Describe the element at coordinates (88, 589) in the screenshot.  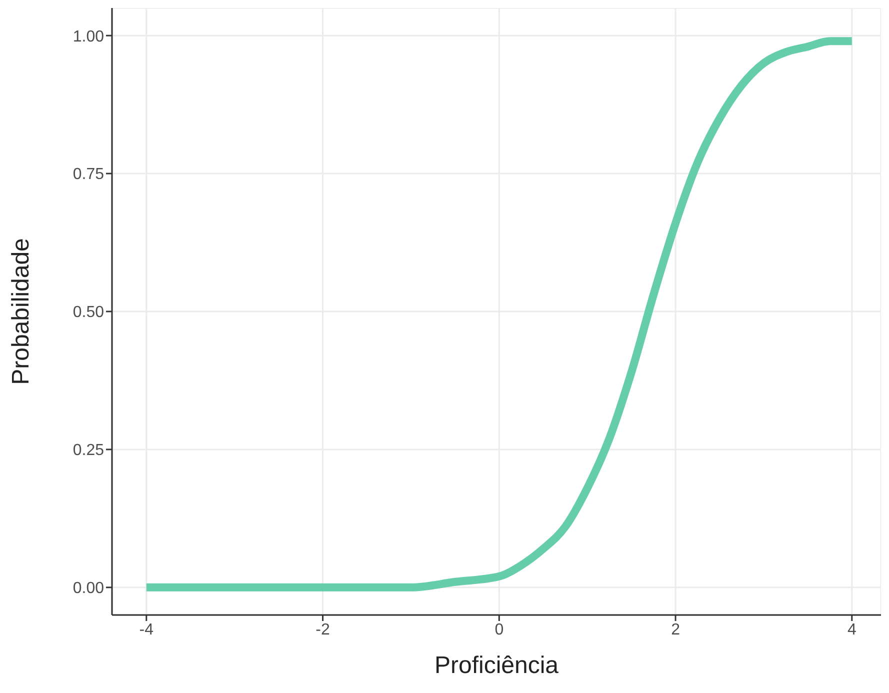
I see `y-tick-label: 0.00` at that location.